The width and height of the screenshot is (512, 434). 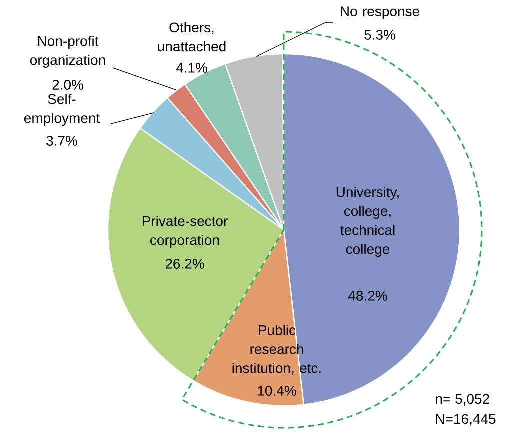 What do you see at coordinates (192, 37) in the screenshot?
I see `slice-label: Others, unattached` at bounding box center [192, 37].